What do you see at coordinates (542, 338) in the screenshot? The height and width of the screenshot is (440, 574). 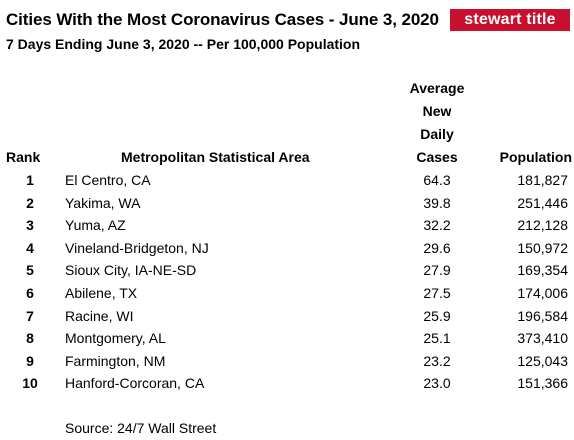 I see `population-cell: 373,410` at bounding box center [542, 338].